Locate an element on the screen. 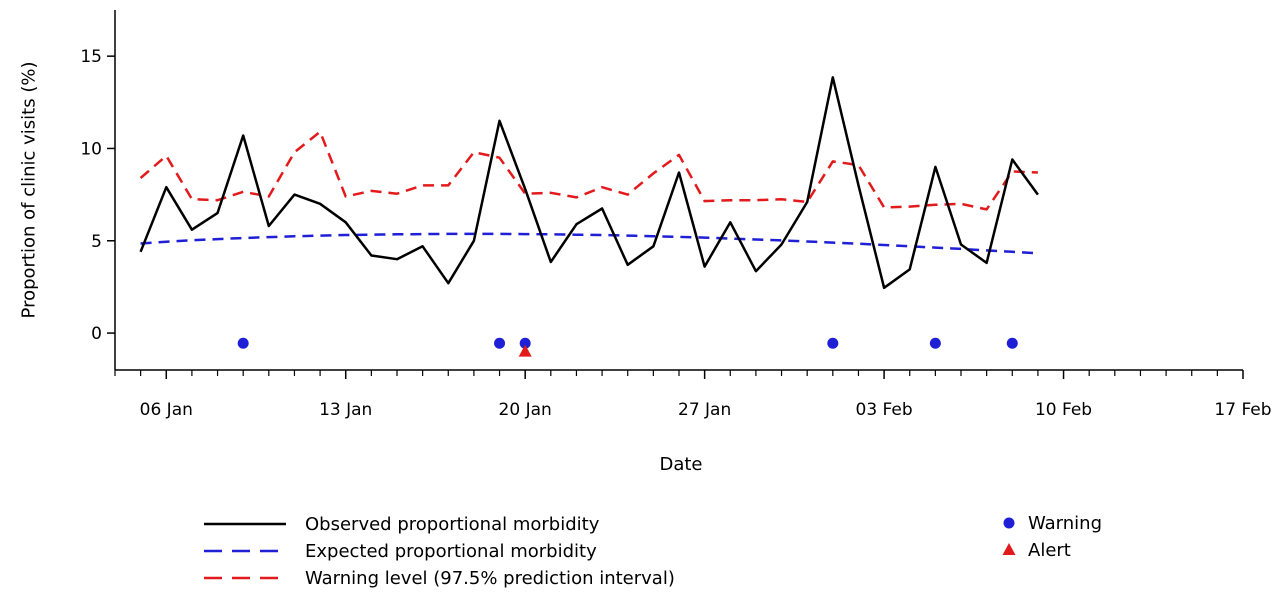  legend-marker-alert is located at coordinates (1009, 549).